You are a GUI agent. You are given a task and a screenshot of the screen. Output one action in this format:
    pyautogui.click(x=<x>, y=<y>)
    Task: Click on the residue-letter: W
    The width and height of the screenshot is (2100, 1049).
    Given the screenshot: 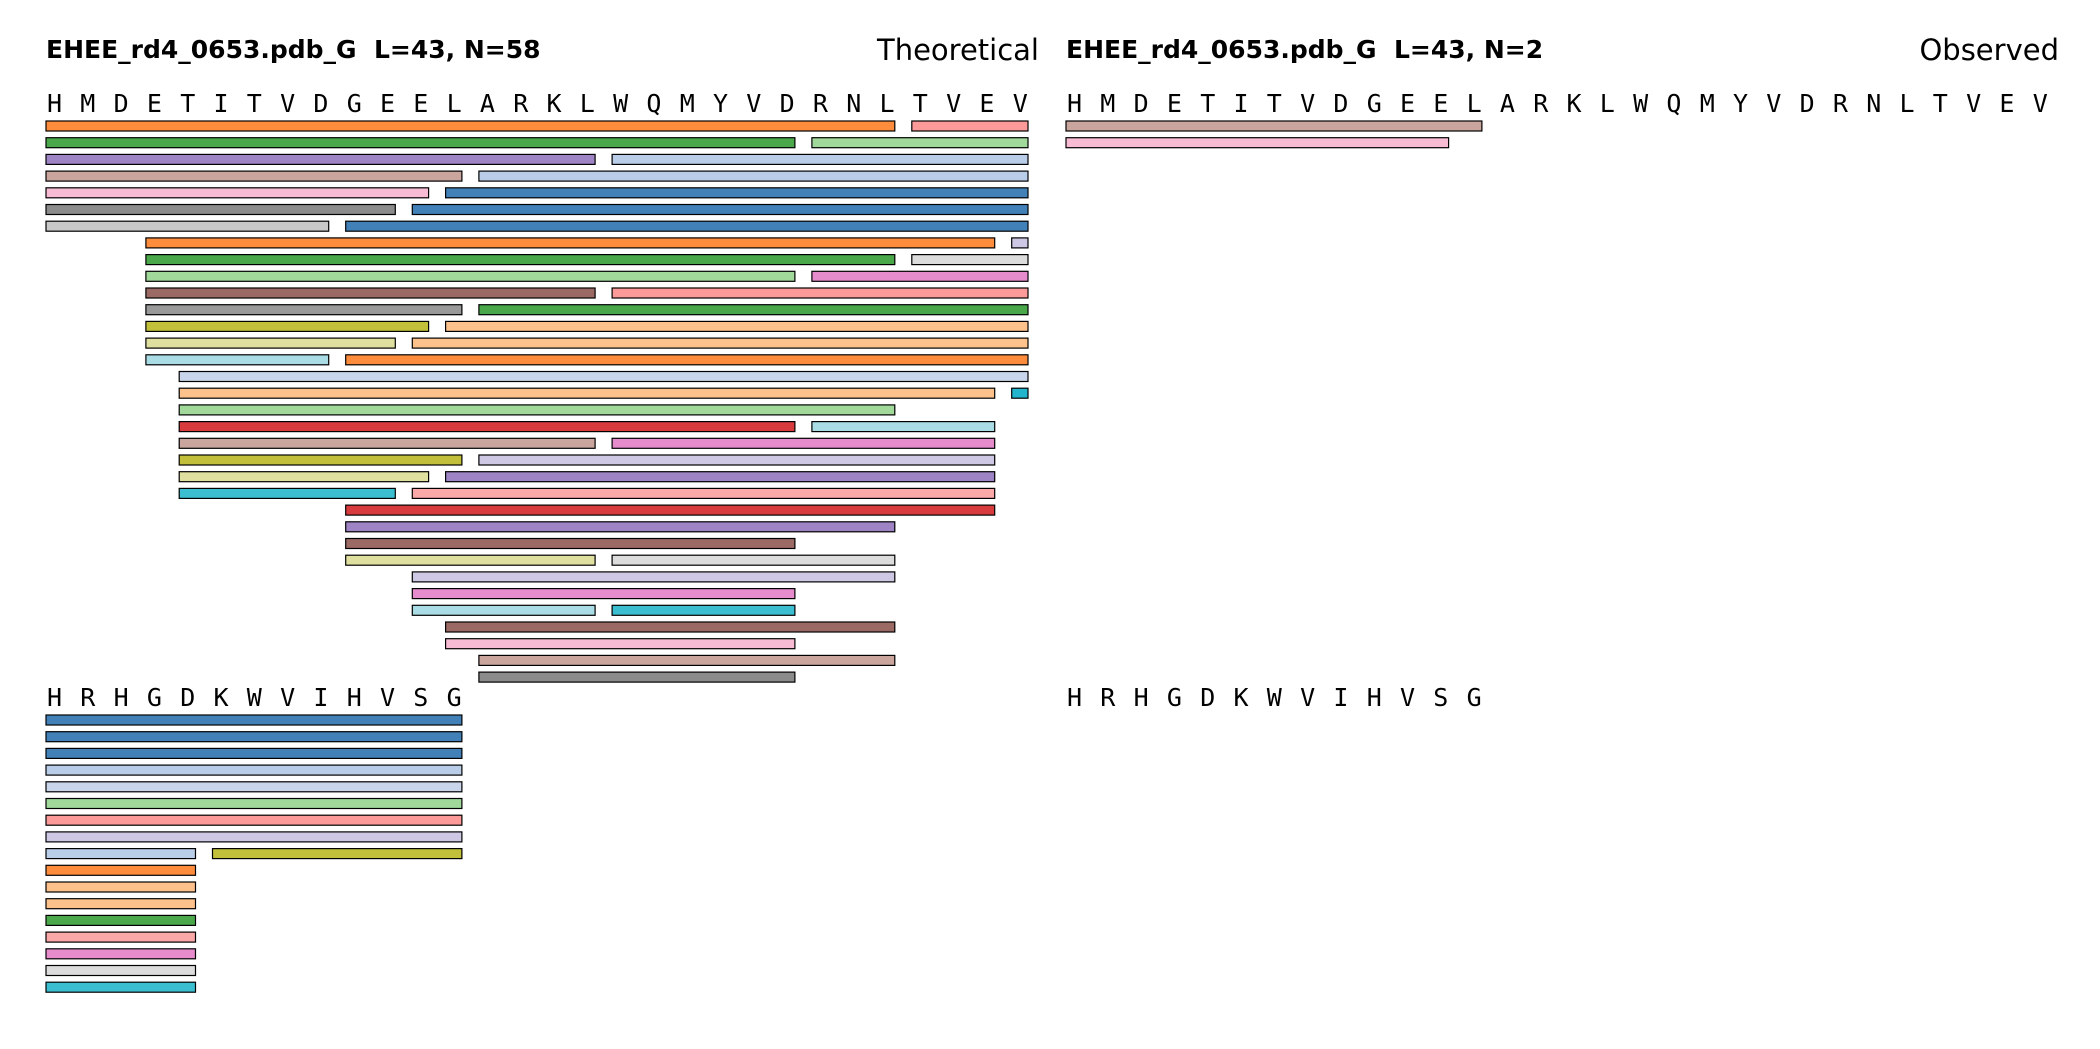 What is the action you would take?
    pyautogui.click(x=621, y=103)
    